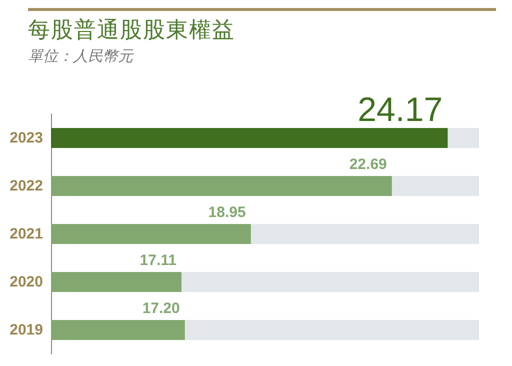 The image size is (512, 366). What do you see at coordinates (400, 110) in the screenshot?
I see `data-label: 24.17` at bounding box center [400, 110].